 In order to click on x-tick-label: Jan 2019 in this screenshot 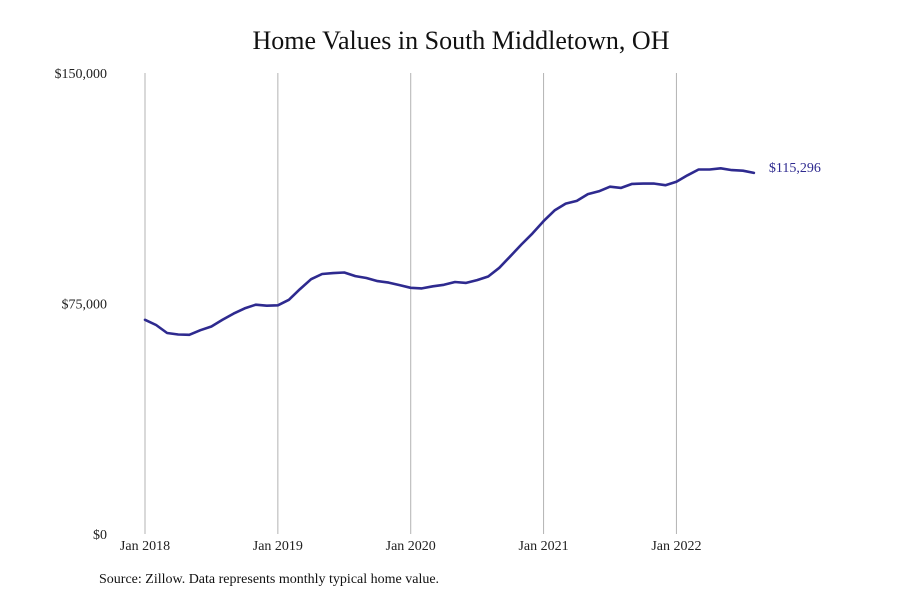, I will do `click(278, 546)`.